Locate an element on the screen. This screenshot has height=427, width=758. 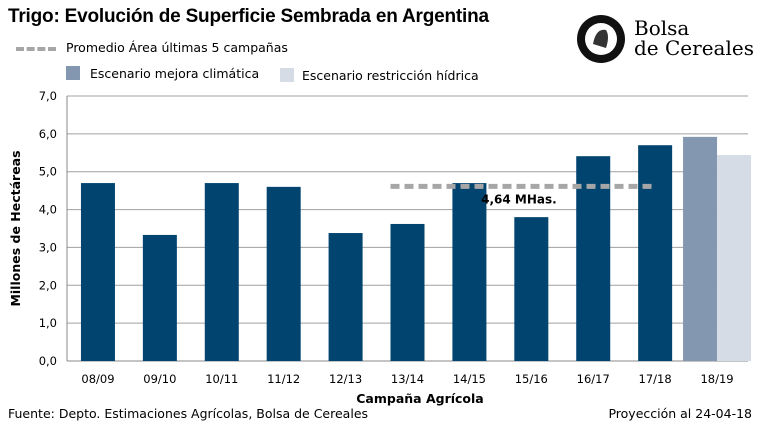
y-tick-label: 1,0 is located at coordinates (48, 323).